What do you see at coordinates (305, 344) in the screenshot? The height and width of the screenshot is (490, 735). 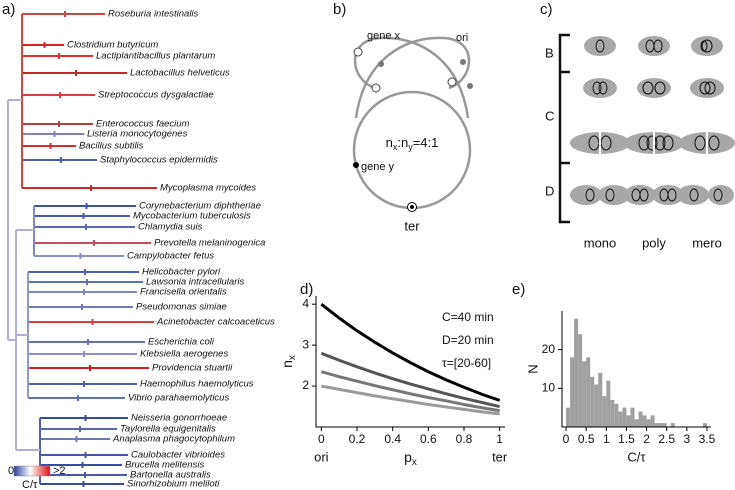 I see `y-tick-label: 3` at bounding box center [305, 344].